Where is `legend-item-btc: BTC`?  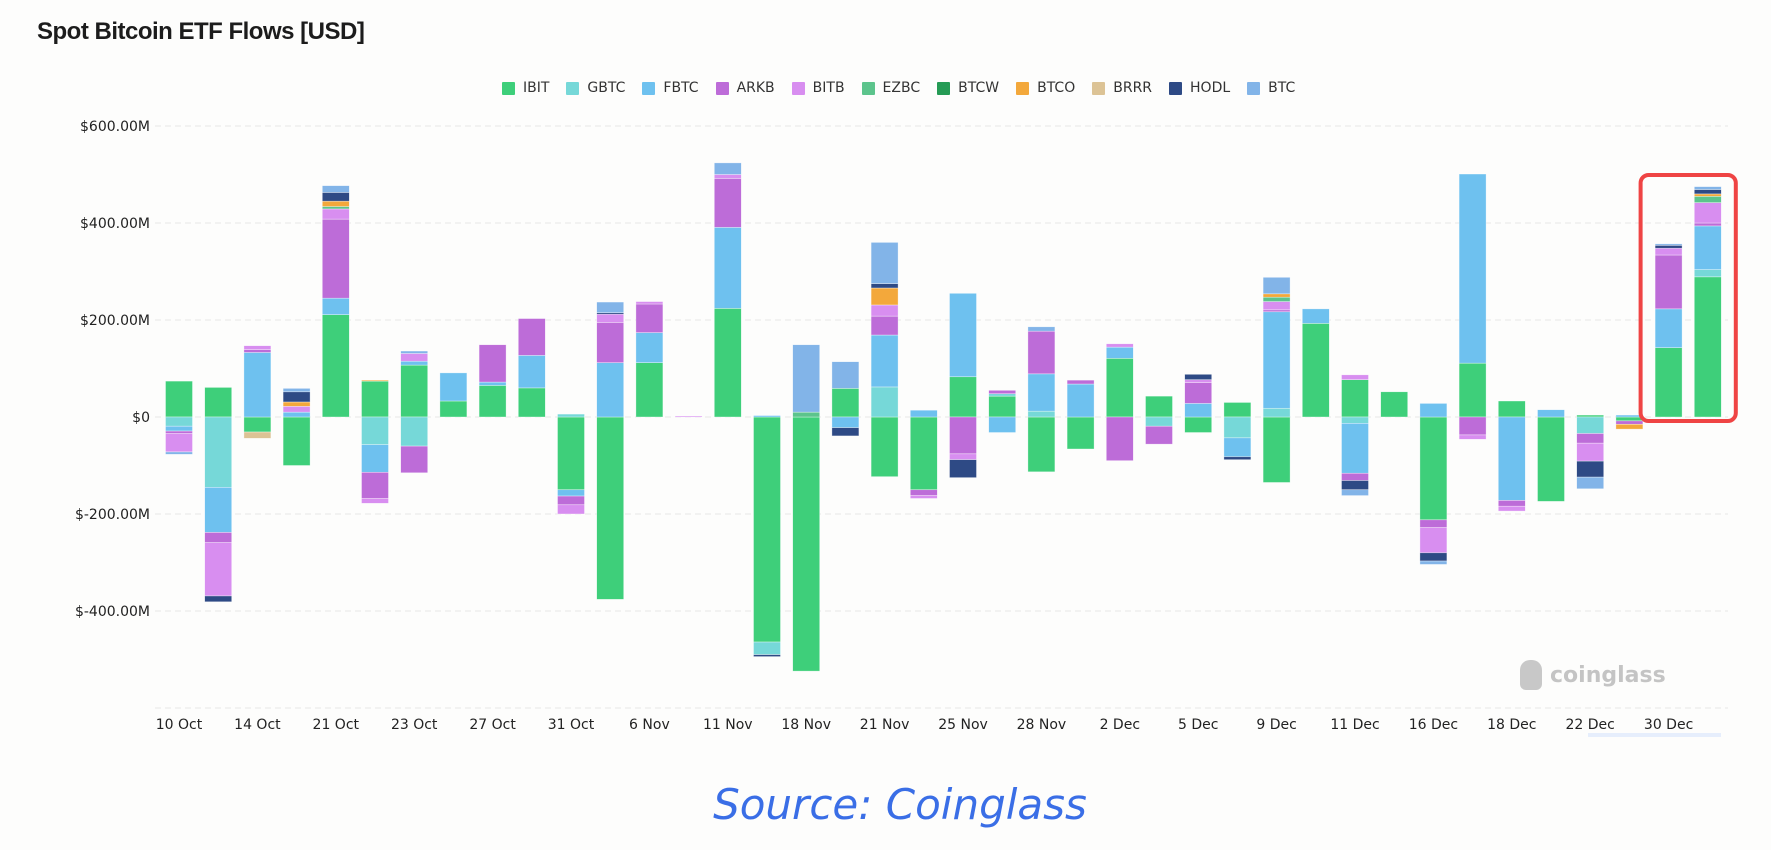
legend-item-btc: BTC is located at coordinates (1271, 88).